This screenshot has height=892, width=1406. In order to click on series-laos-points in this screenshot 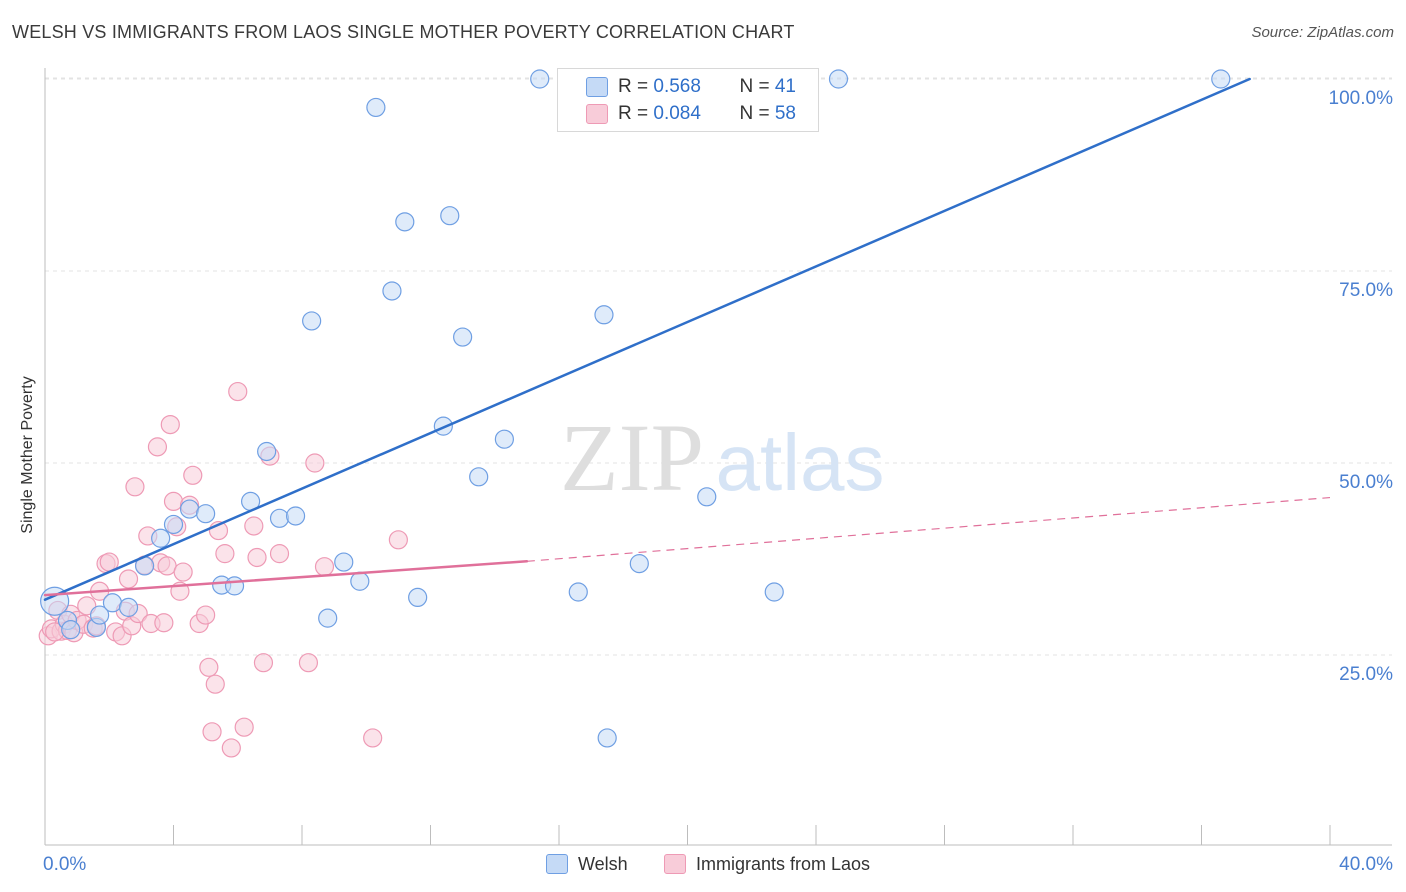, I will do `click(223, 569)`.